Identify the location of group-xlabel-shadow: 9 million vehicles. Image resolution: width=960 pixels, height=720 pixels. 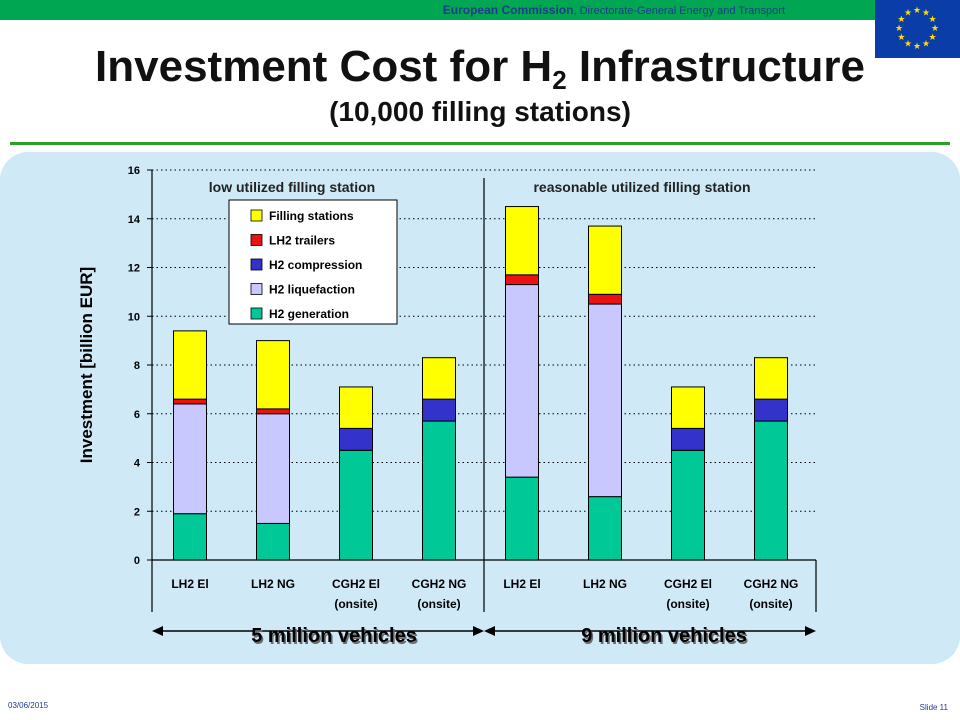
(666, 638).